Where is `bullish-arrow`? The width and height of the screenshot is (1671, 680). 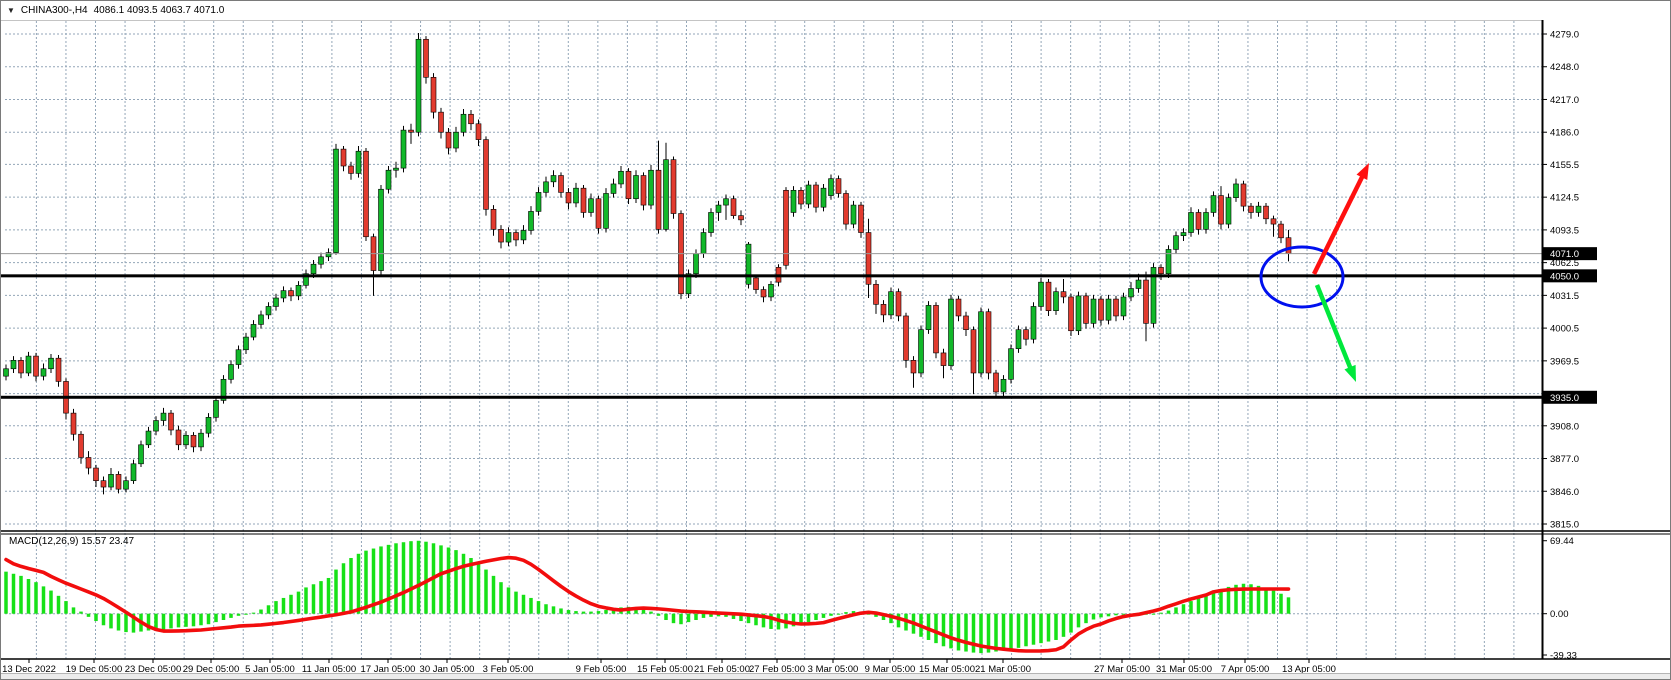
bullish-arrow is located at coordinates (1339, 223).